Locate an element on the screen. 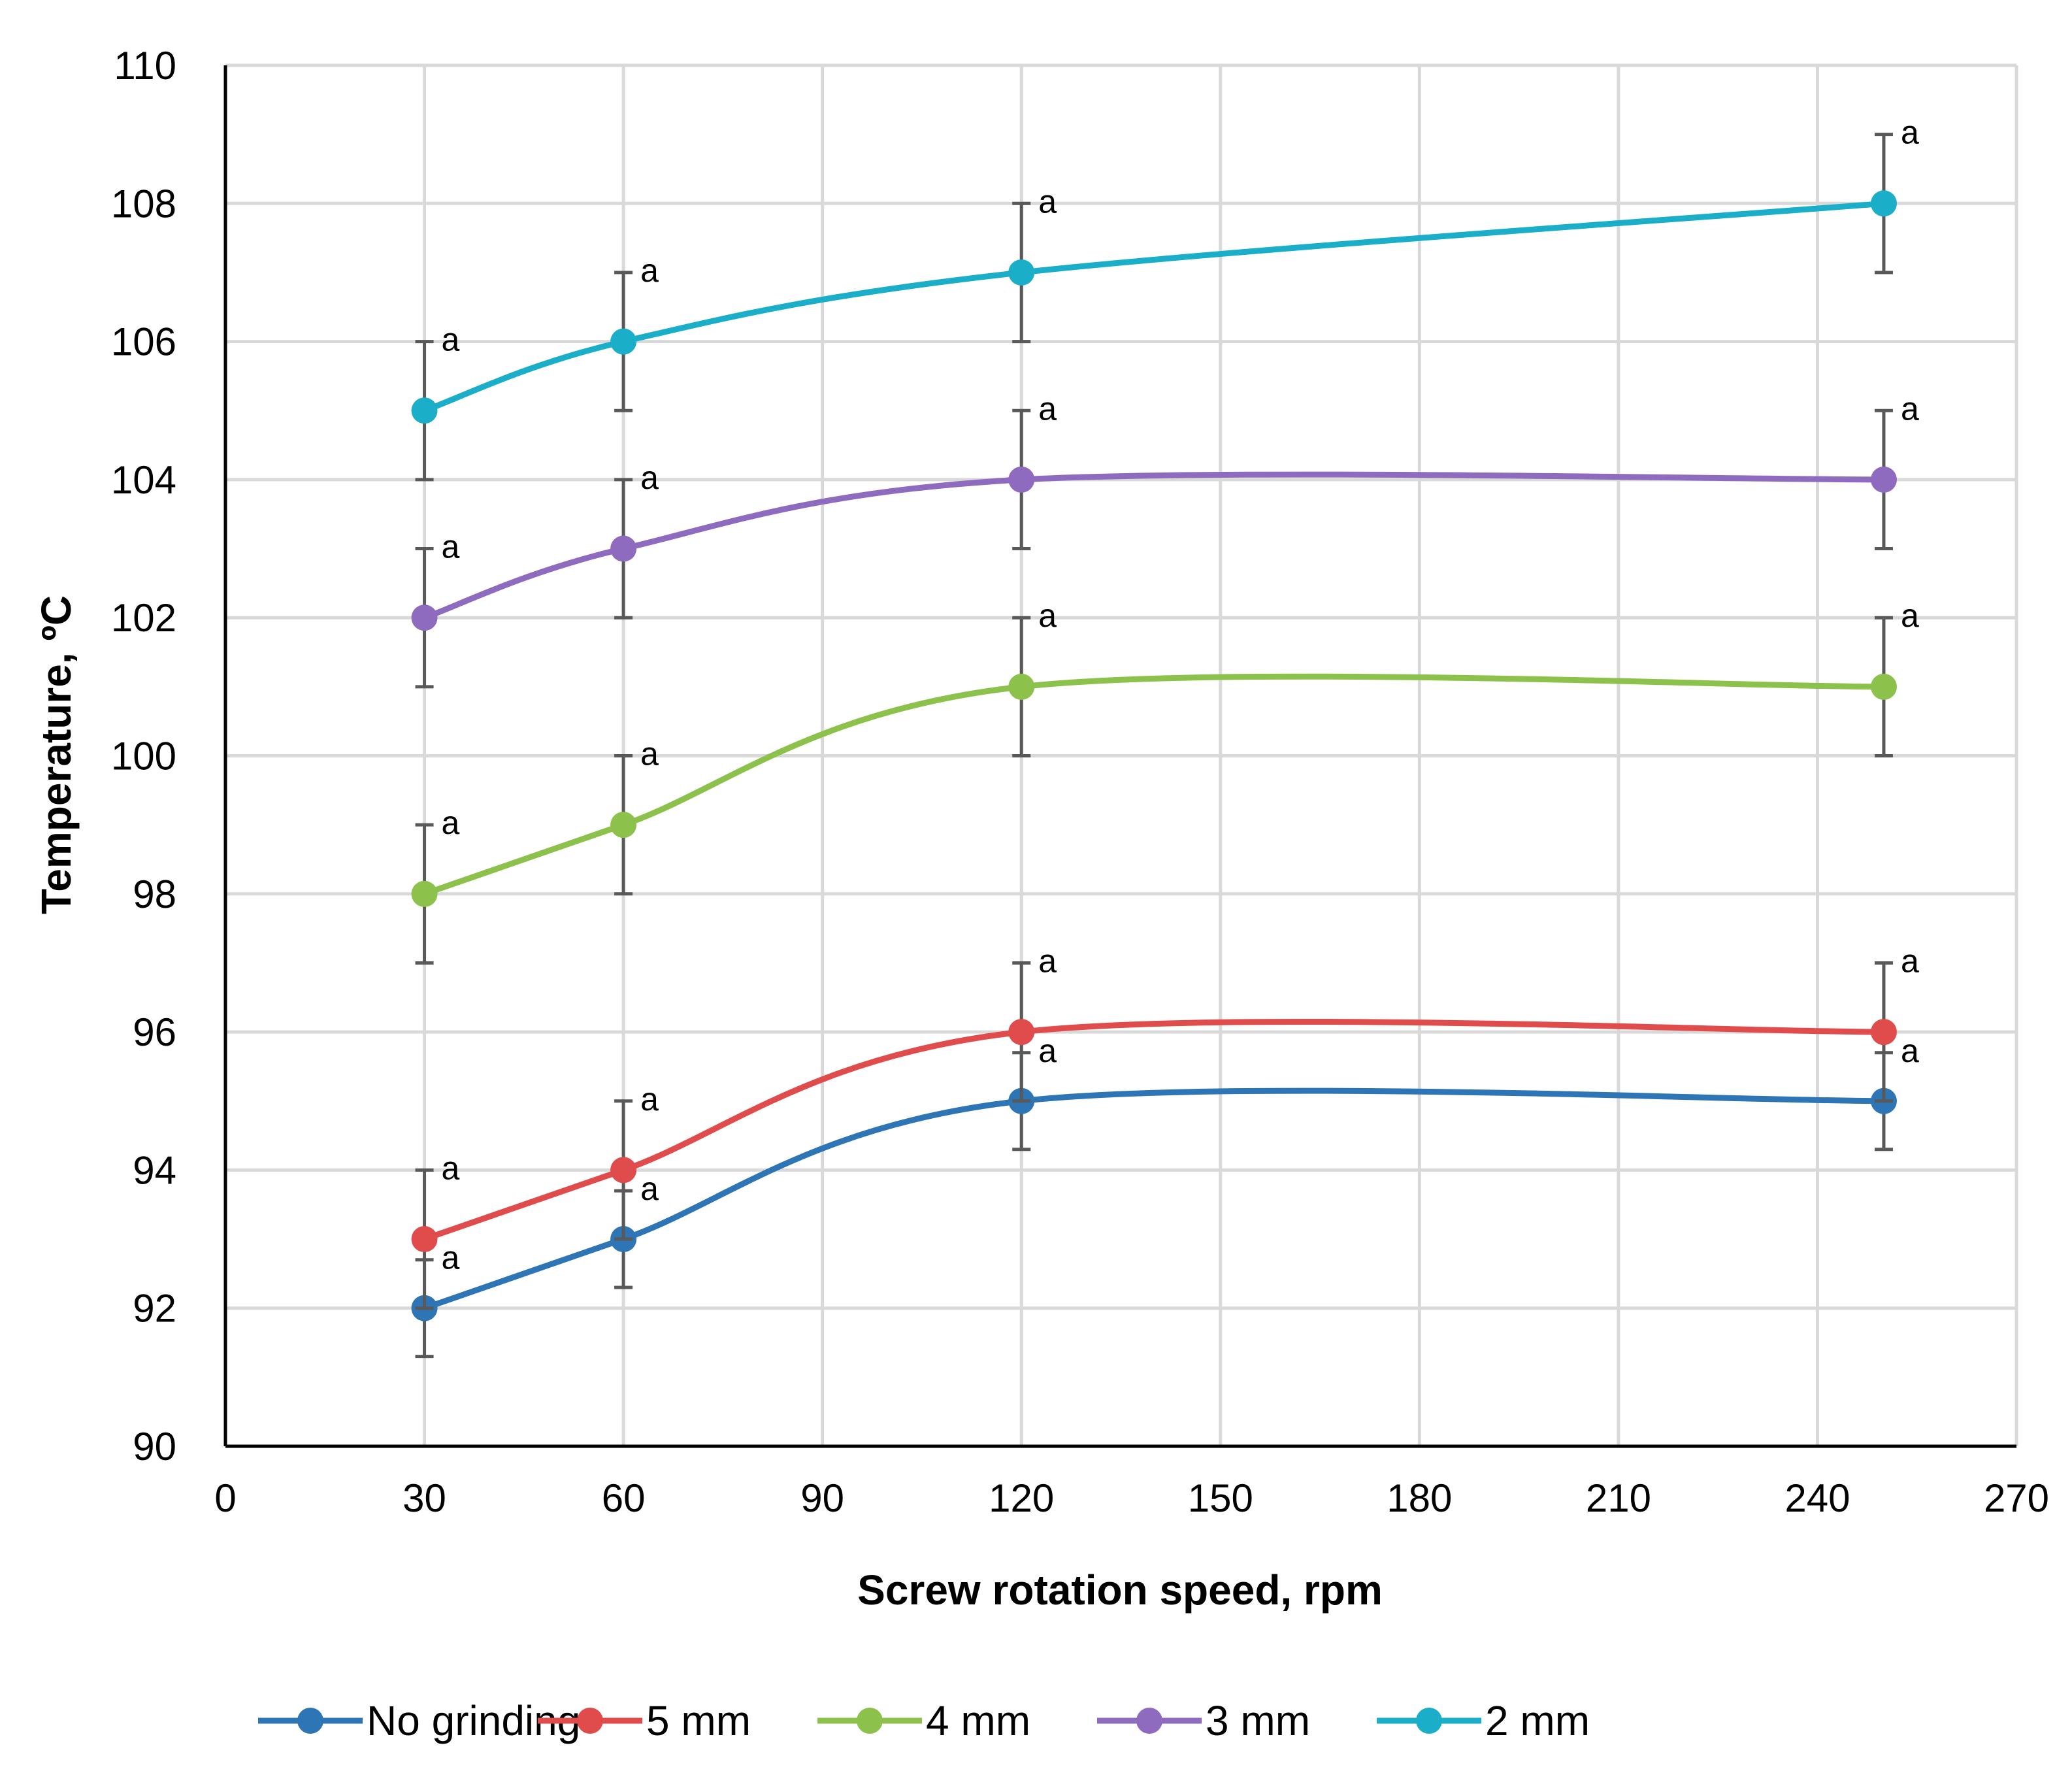 The width and height of the screenshot is (2072, 1773). y-tick-label: 110 is located at coordinates (145, 66).